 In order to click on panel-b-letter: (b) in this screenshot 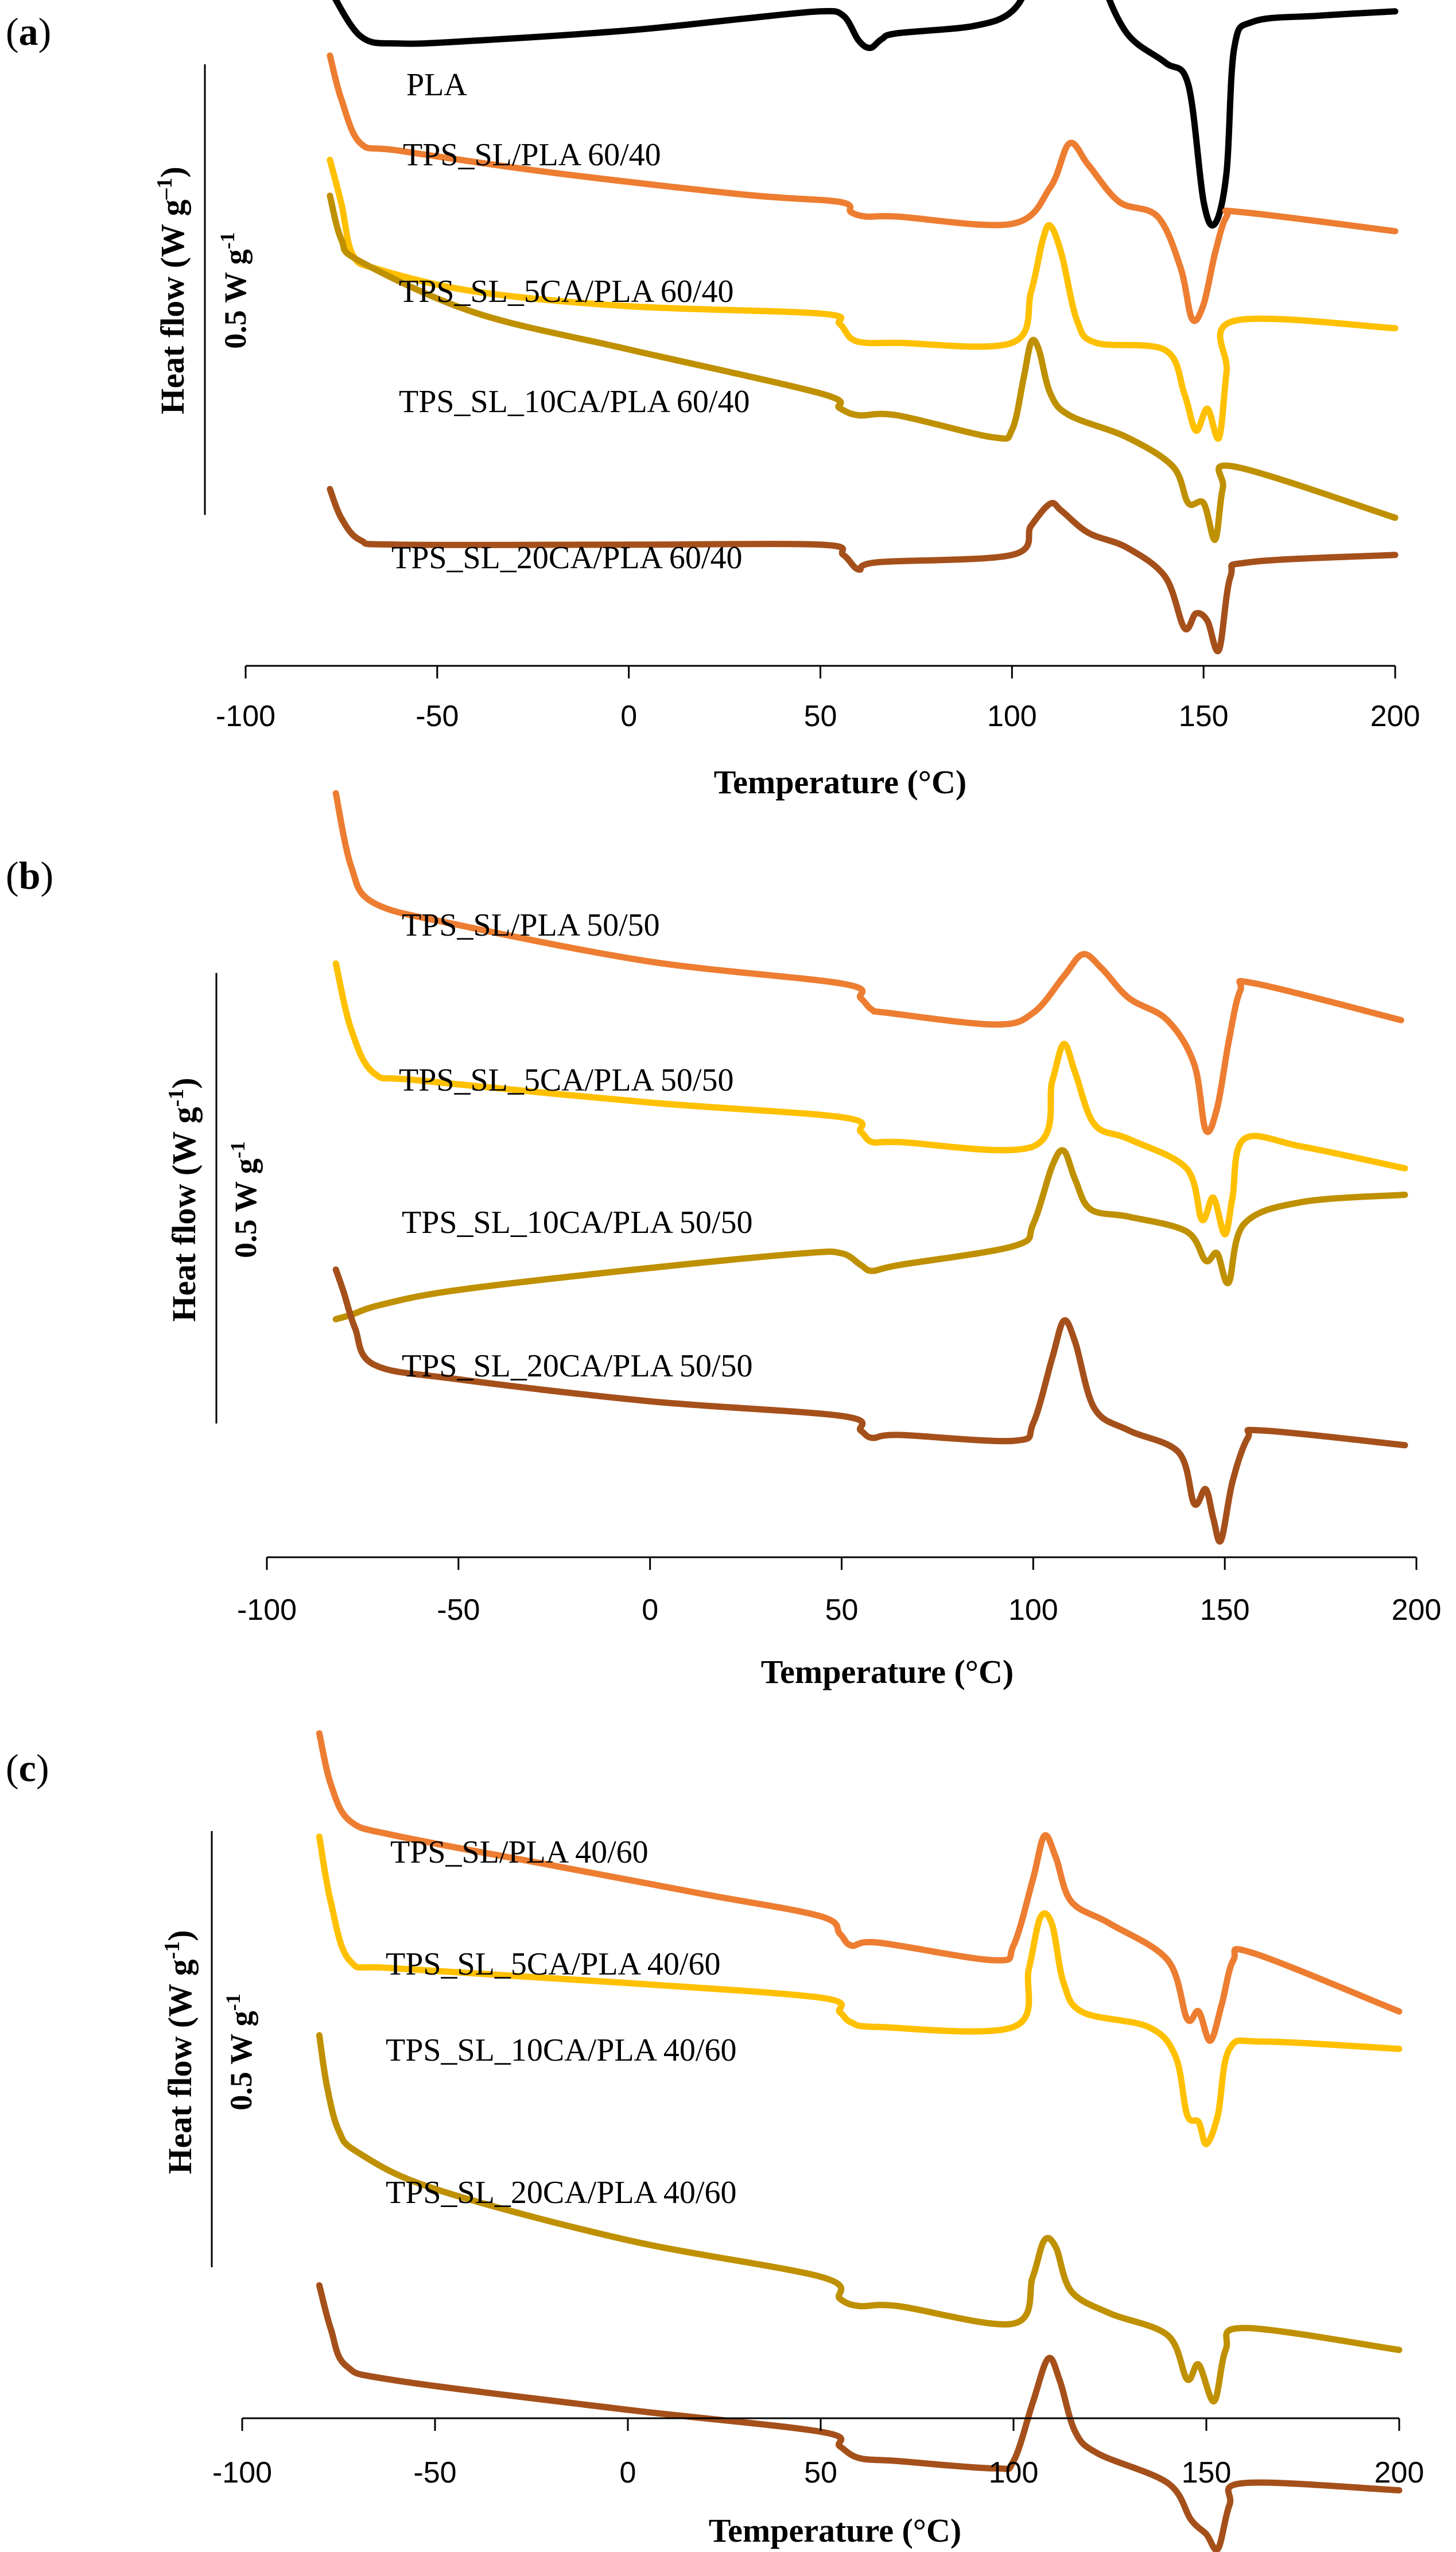, I will do `click(29, 875)`.